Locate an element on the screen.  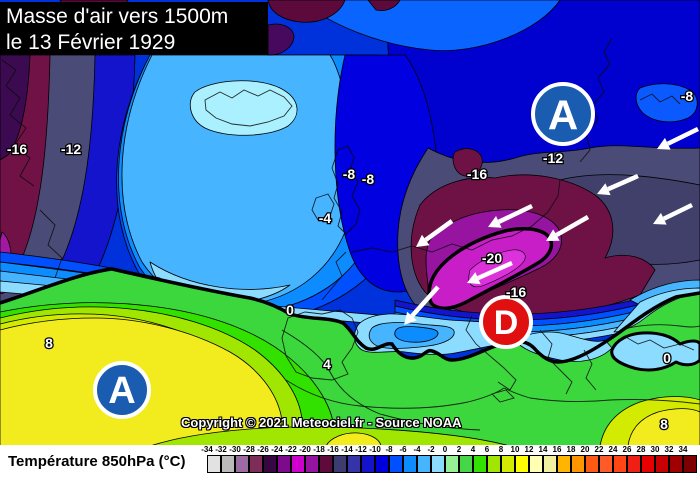
legend-tick-label: -24 is located at coordinates (277, 449).